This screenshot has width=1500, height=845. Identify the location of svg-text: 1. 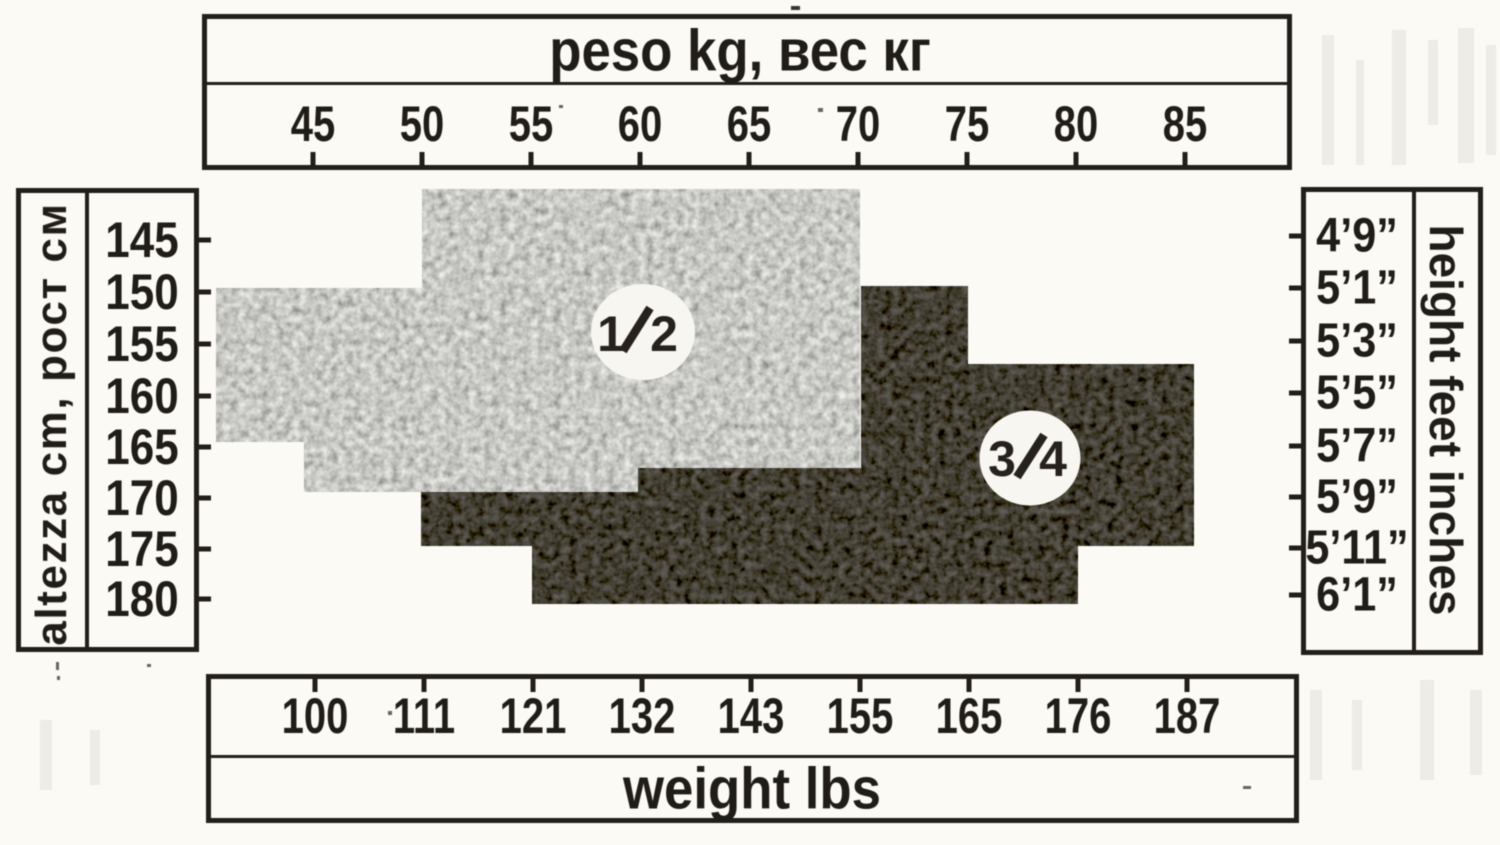
(611, 334).